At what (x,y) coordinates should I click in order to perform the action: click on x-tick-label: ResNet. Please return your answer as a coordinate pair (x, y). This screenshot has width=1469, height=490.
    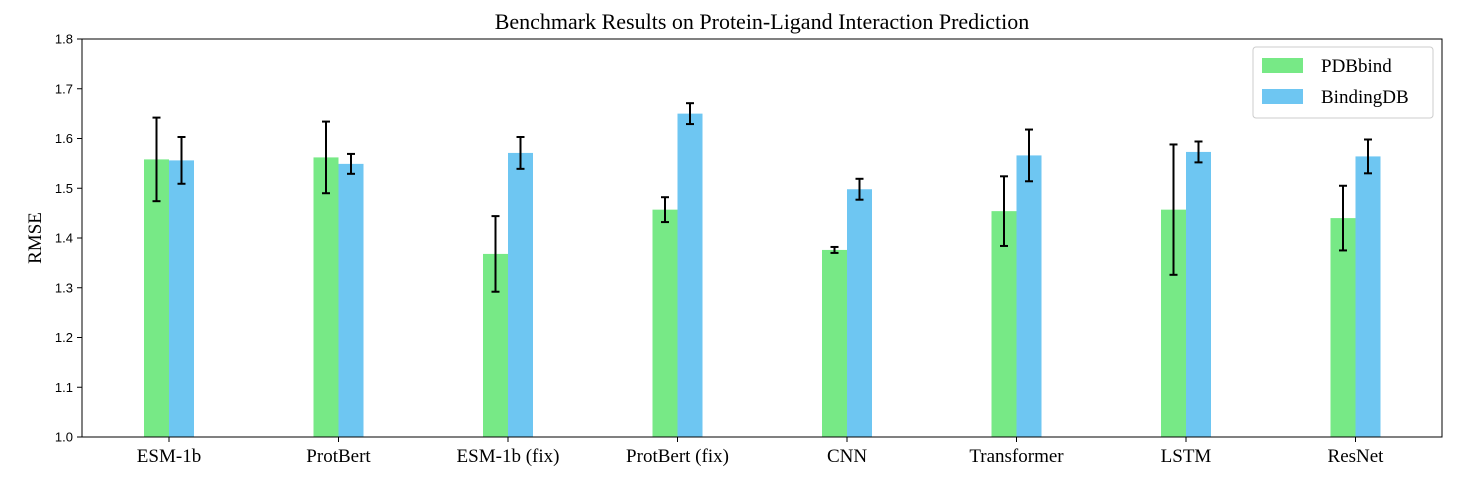
    Looking at the image, I should click on (1356, 456).